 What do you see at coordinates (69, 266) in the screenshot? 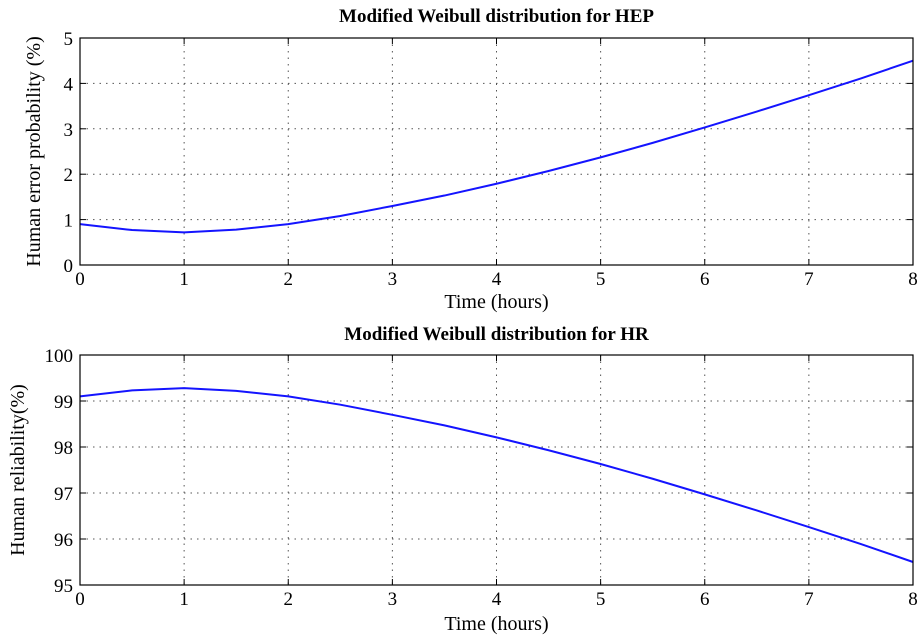
I see `y-tick-label: 0` at bounding box center [69, 266].